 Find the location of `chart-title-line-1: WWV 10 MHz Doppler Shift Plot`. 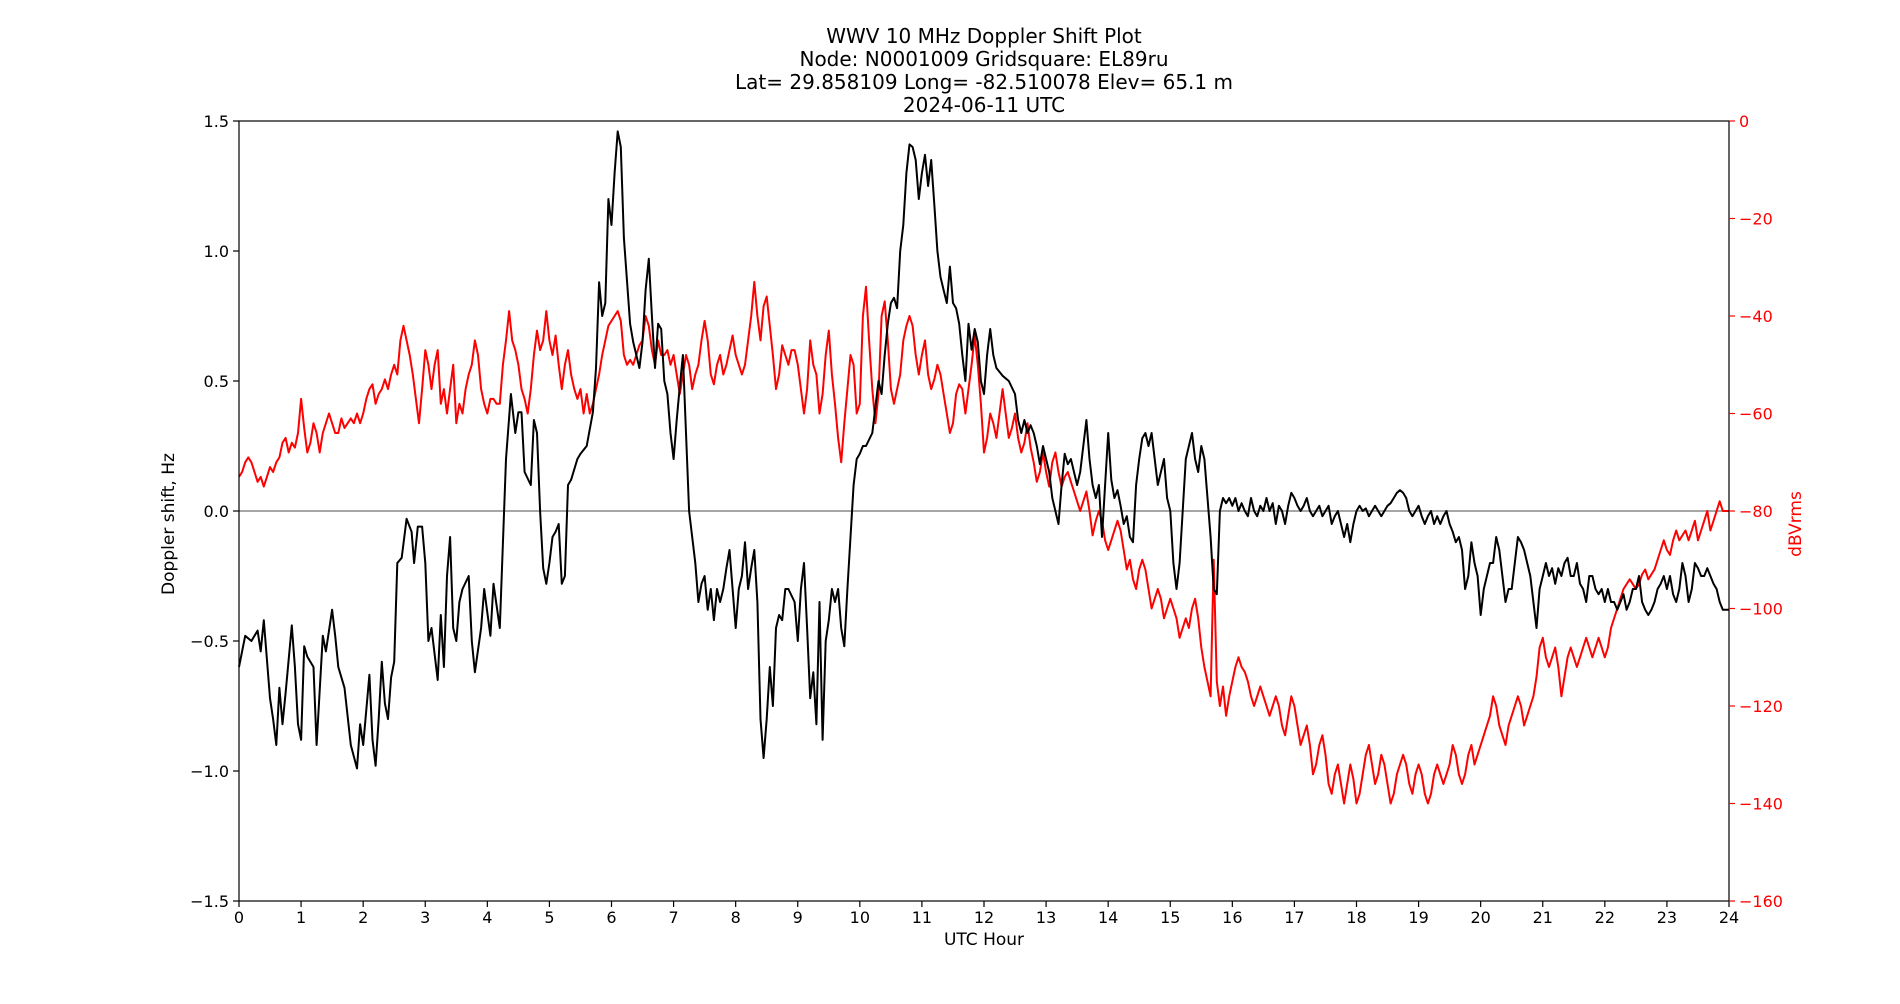

chart-title-line-1: WWV 10 MHz Doppler Shift Plot is located at coordinates (984, 36).